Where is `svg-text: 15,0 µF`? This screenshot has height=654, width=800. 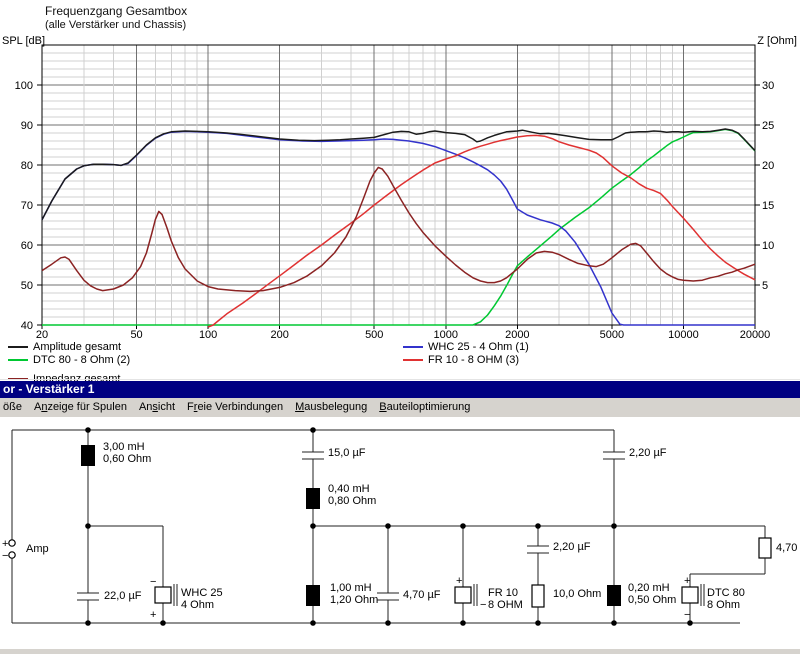 svg-text: 15,0 µF is located at coordinates (347, 453).